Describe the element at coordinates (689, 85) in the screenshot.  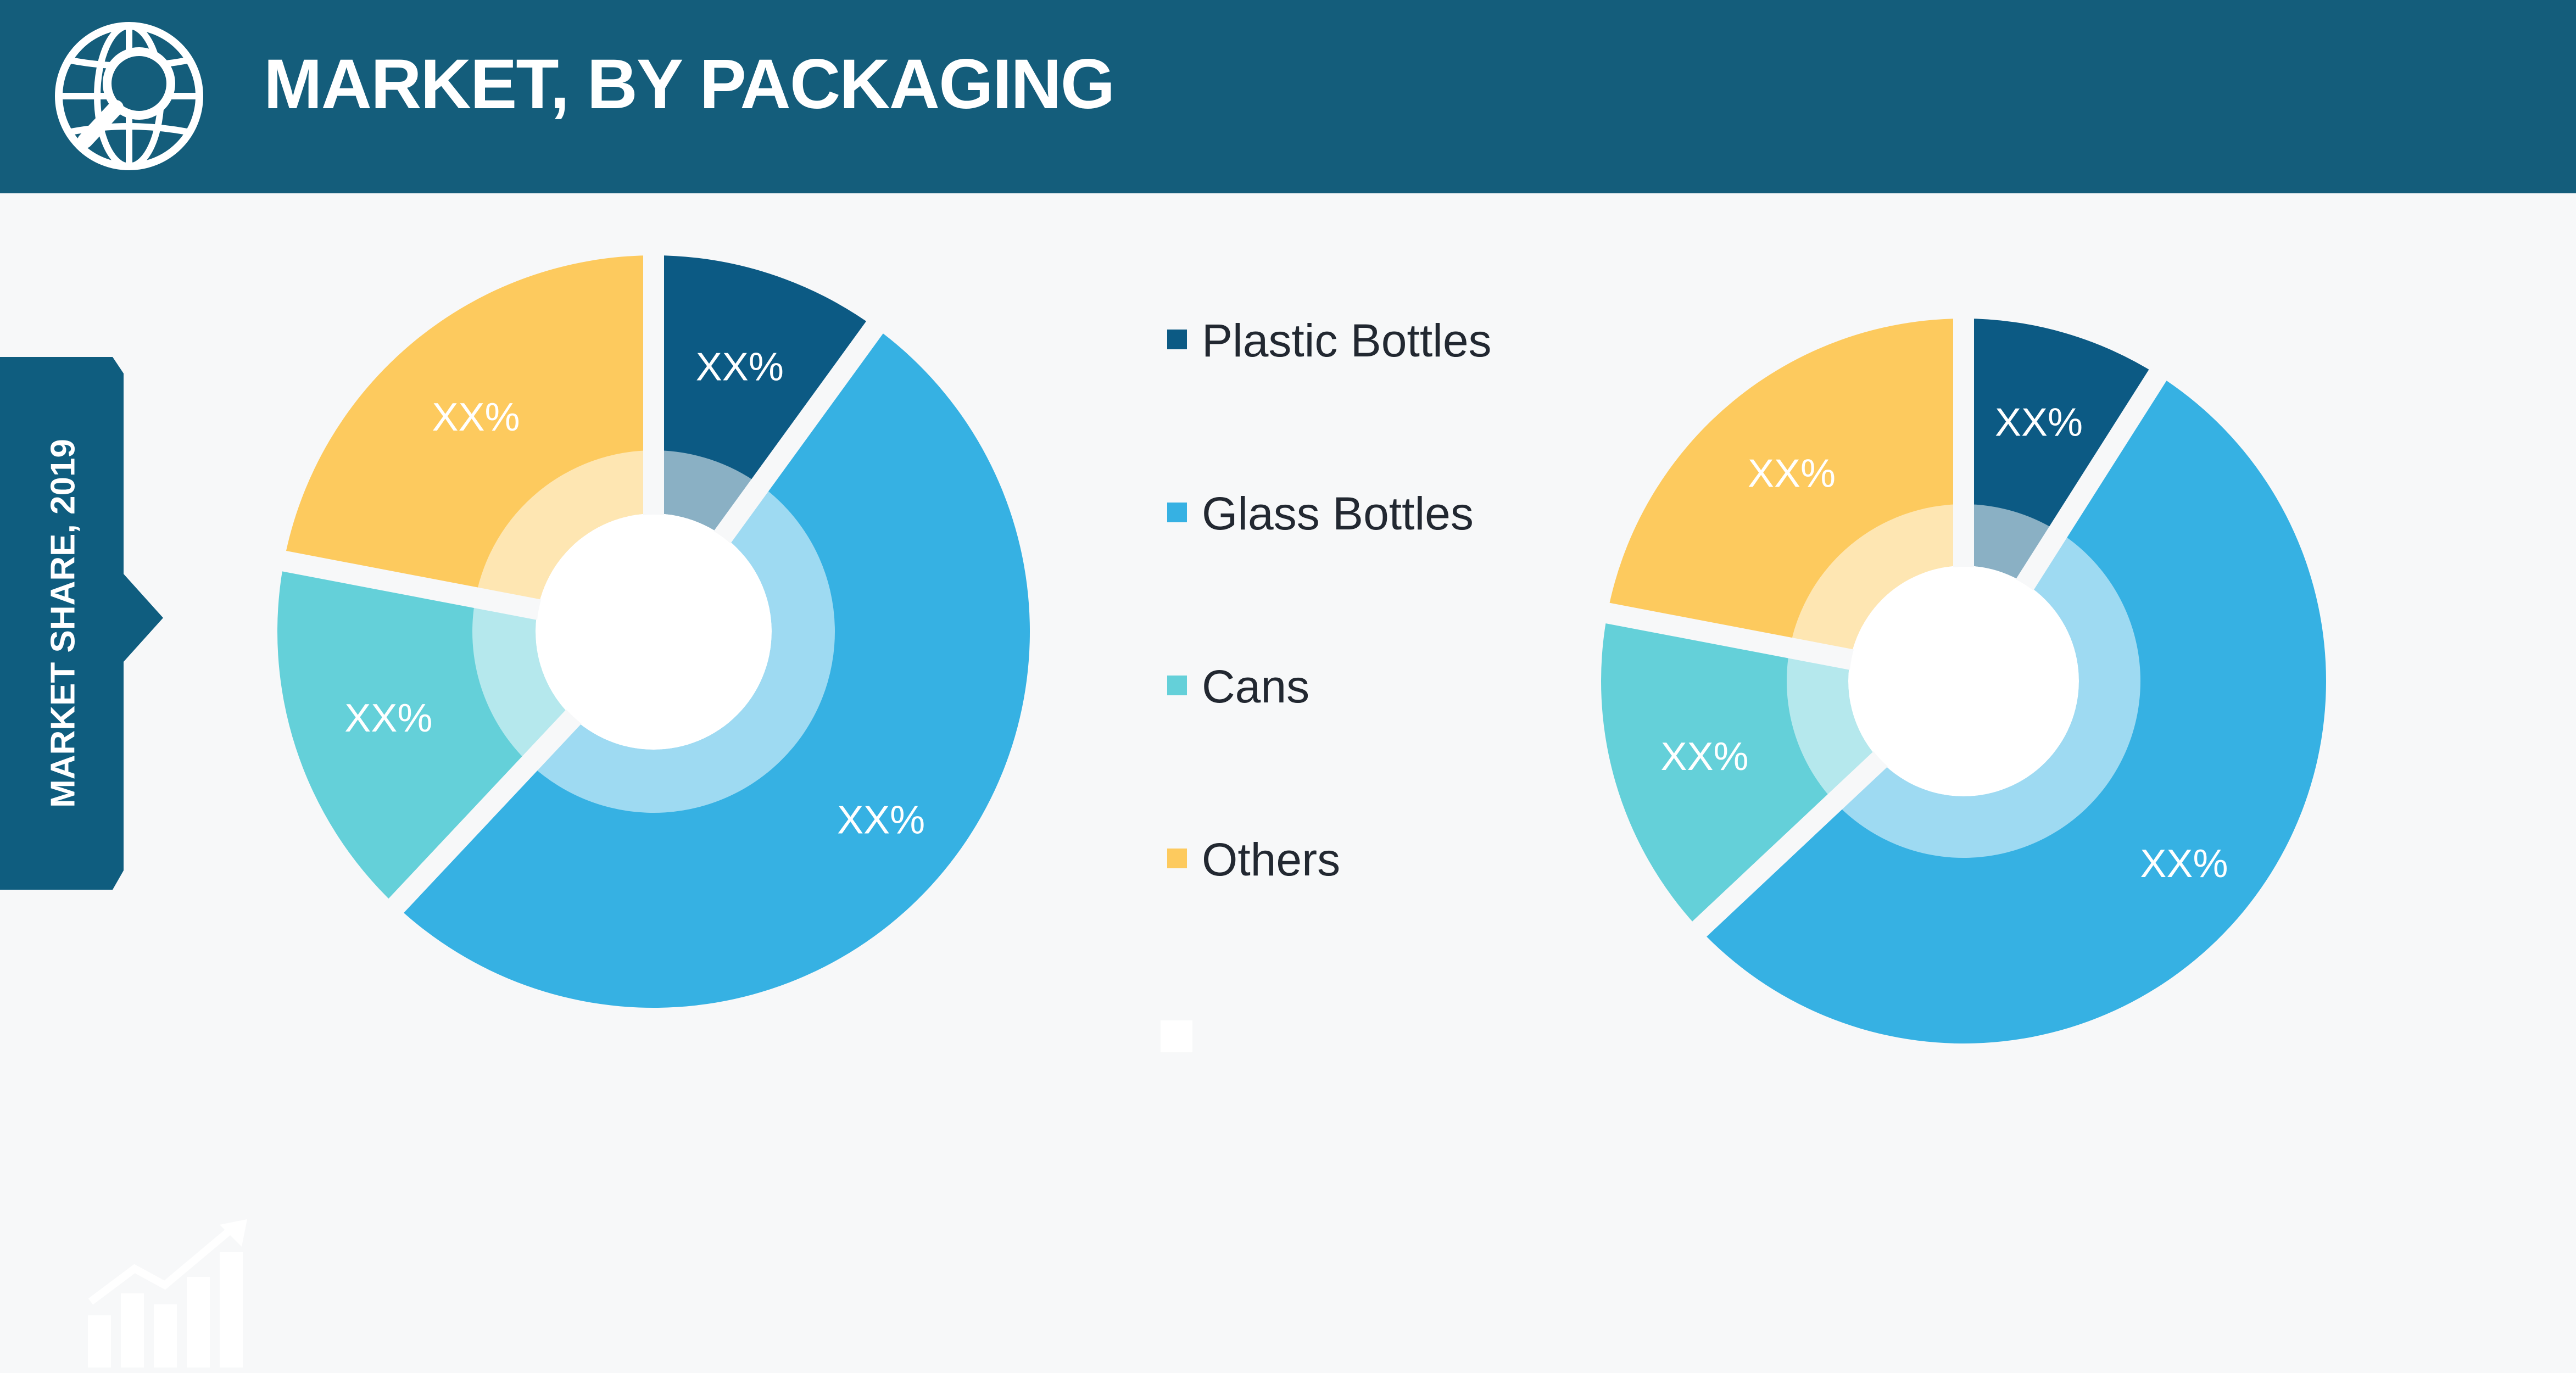
I see `page-title: MARKET, BY PACKAGING` at that location.